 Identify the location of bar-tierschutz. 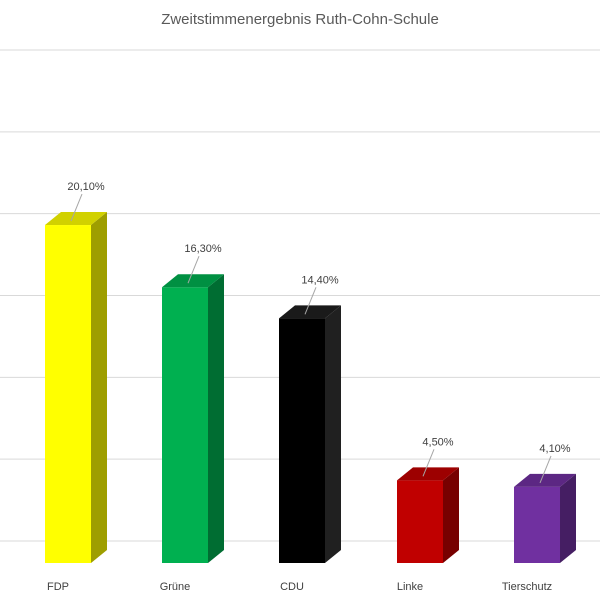
(545, 518).